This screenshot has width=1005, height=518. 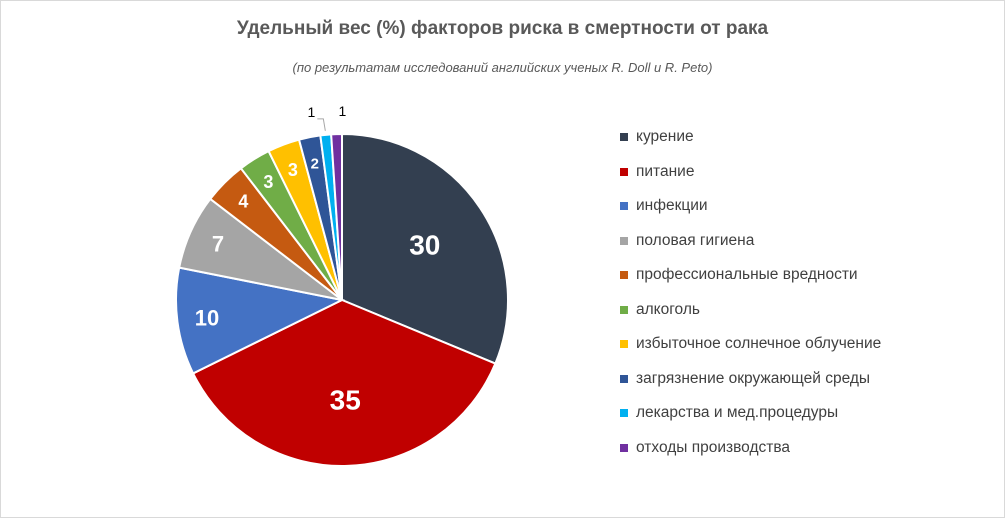 I want to click on legend-item-8: загрязнение окружающей среды, so click(x=750, y=379).